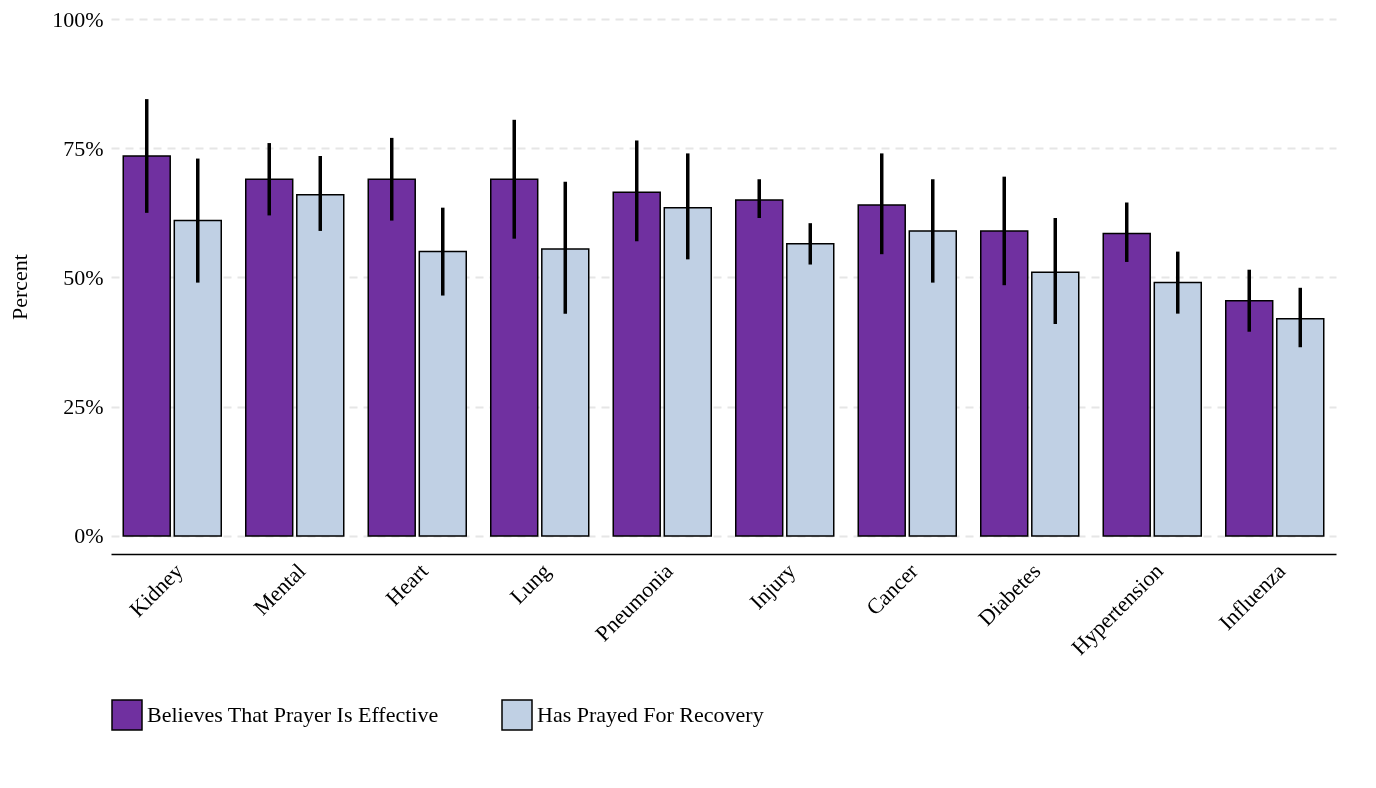  I want to click on legend-label: Believes That Prayer Is Effective, so click(293, 714).